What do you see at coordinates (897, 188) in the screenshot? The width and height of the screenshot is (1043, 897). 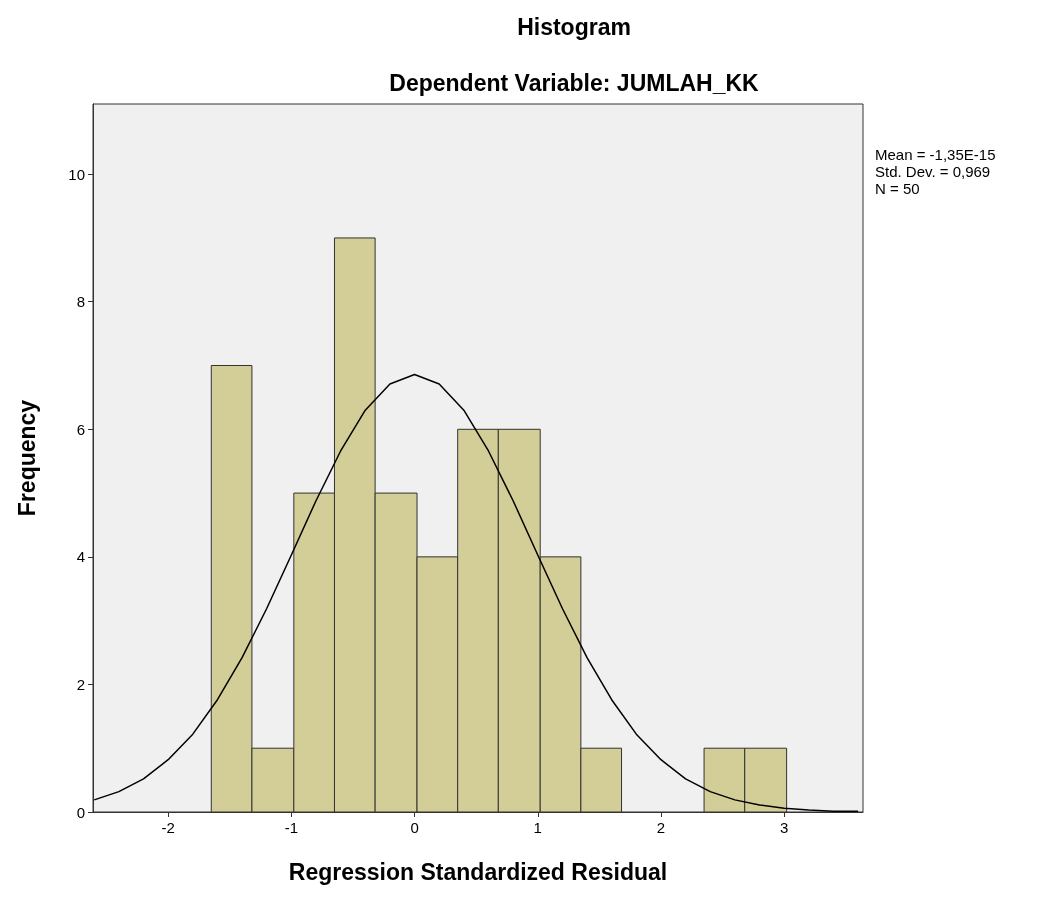 I see `text: N = 50` at bounding box center [897, 188].